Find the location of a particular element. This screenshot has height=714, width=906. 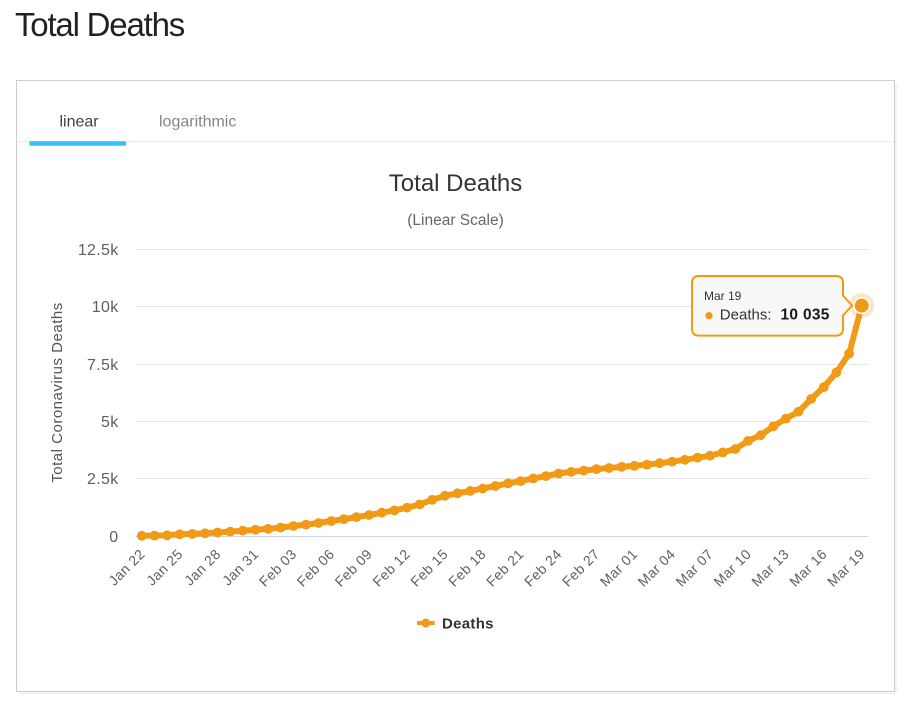

svg-text: (Linear Scale) is located at coordinates (455, 220).